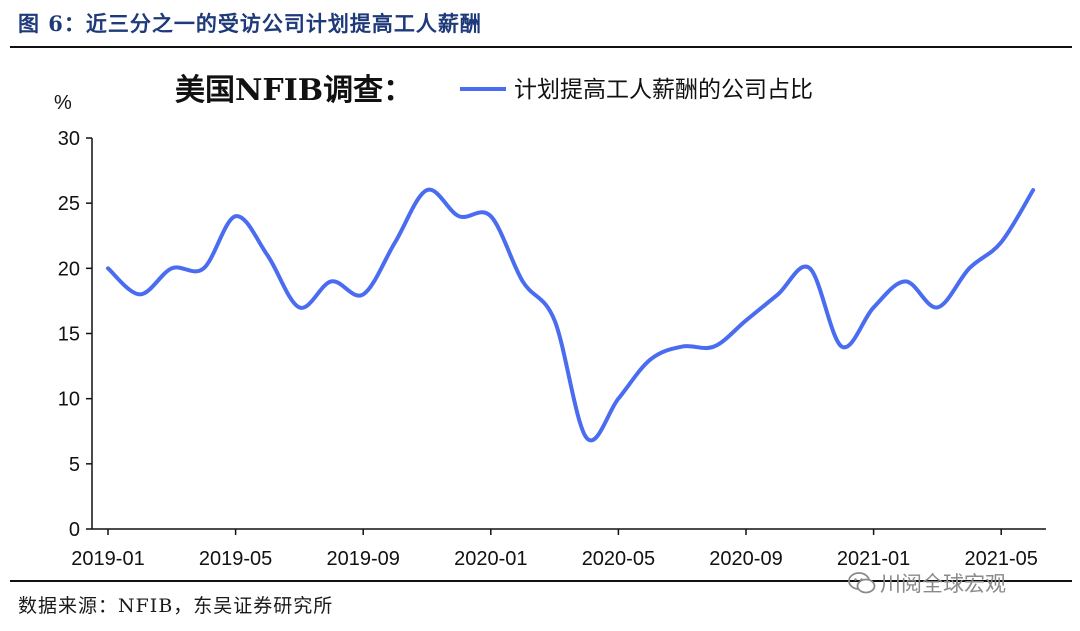 This screenshot has height=631, width=1080. I want to click on y-axis: 0 5 10 15 20 25 30, so click(75, 334).